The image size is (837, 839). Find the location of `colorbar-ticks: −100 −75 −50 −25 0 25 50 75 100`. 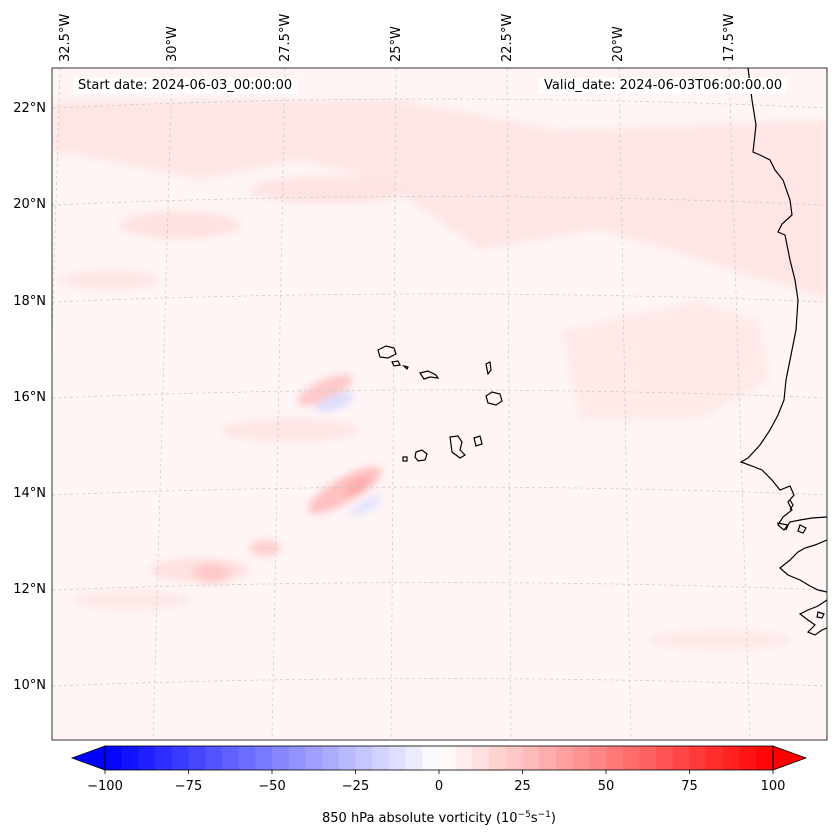

colorbar-ticks: −100 −75 −50 −25 0 25 50 75 100 is located at coordinates (436, 782).